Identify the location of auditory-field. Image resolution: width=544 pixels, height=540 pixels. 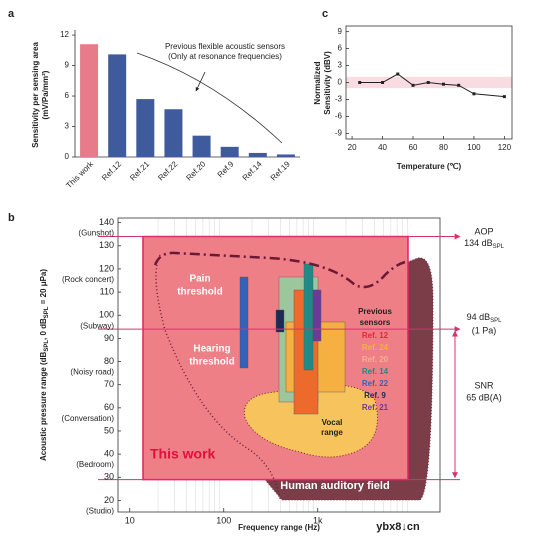
(348, 379).